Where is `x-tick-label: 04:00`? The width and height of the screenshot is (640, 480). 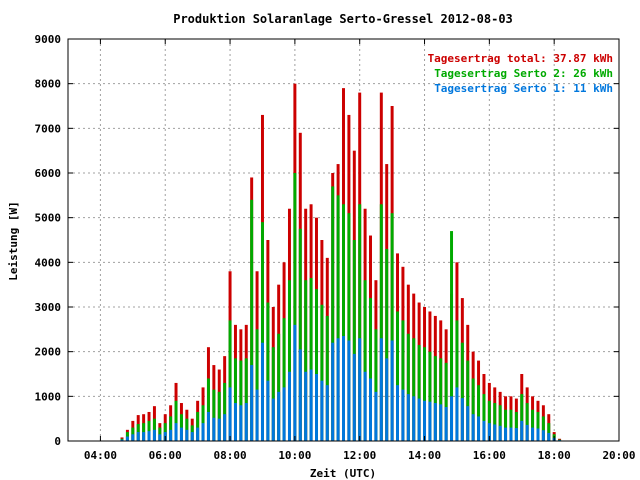 x-tick-label: 04:00 is located at coordinates (100, 455).